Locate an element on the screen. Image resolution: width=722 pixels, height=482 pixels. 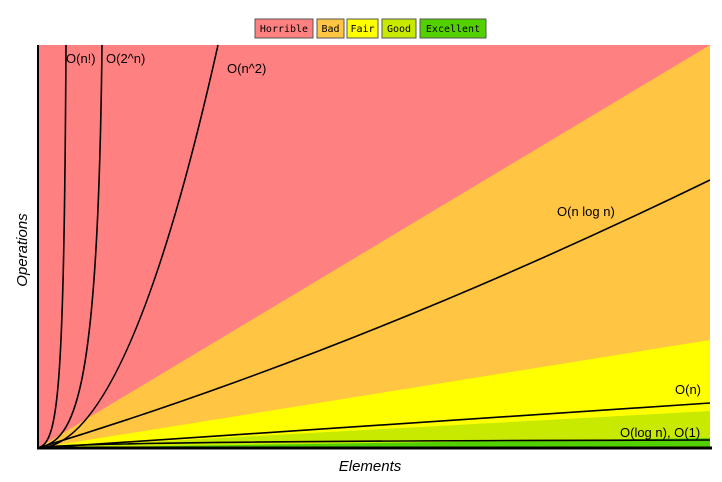
curve-exponential is located at coordinates (70, 246).